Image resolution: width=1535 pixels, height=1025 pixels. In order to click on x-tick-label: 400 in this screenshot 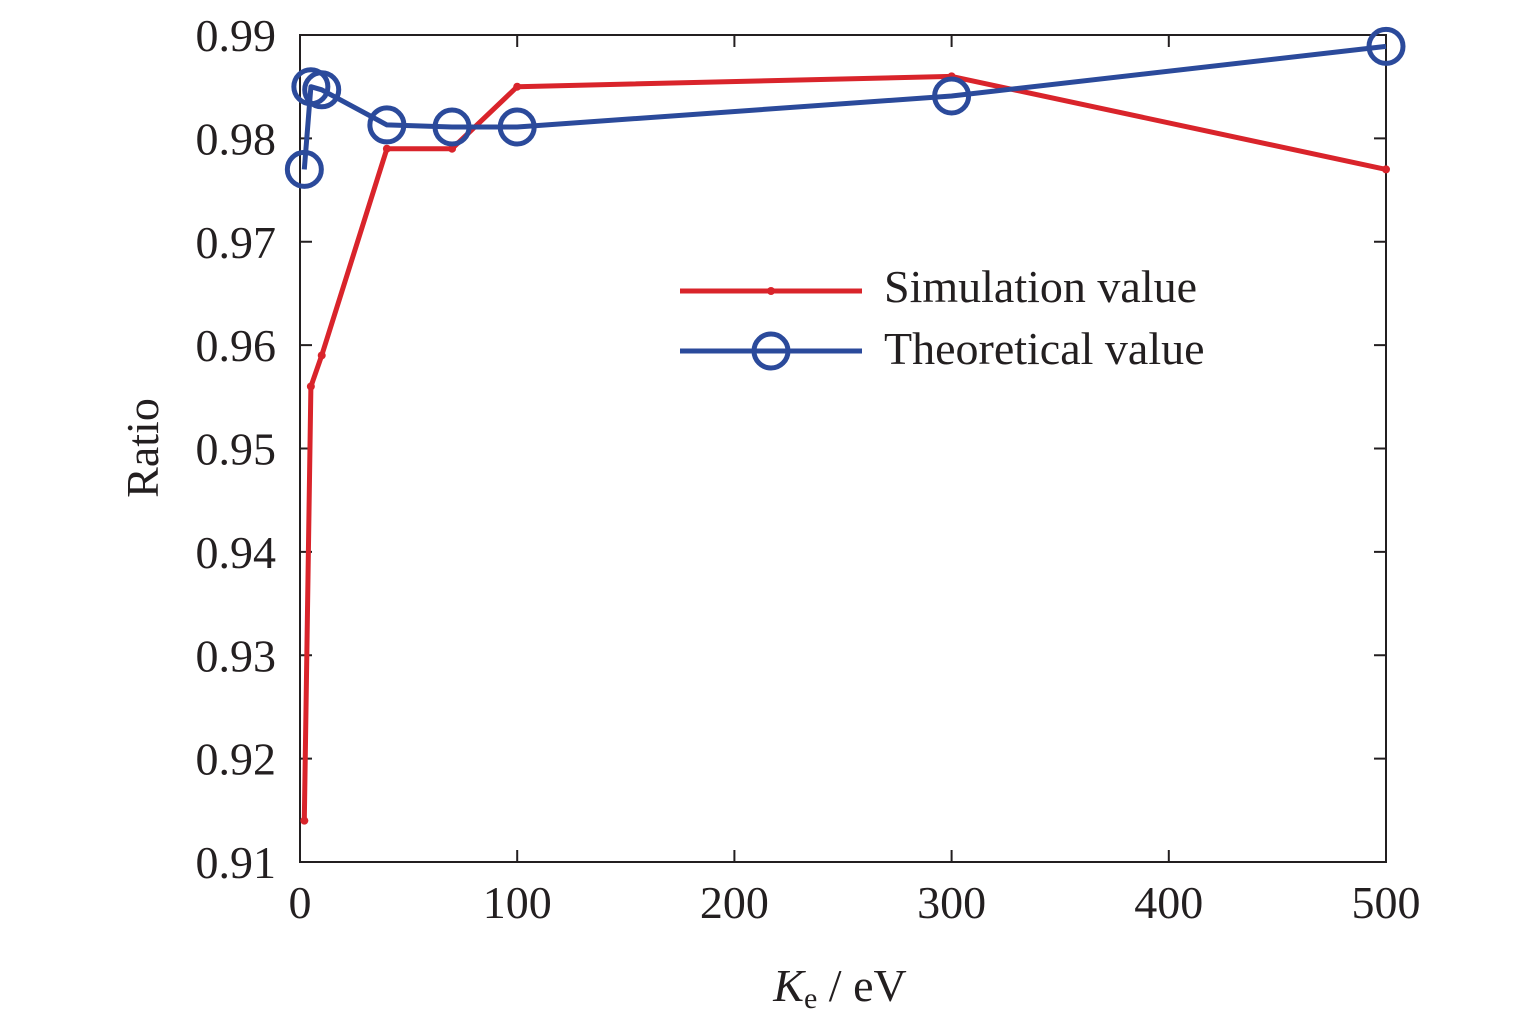, I will do `click(1168, 902)`.